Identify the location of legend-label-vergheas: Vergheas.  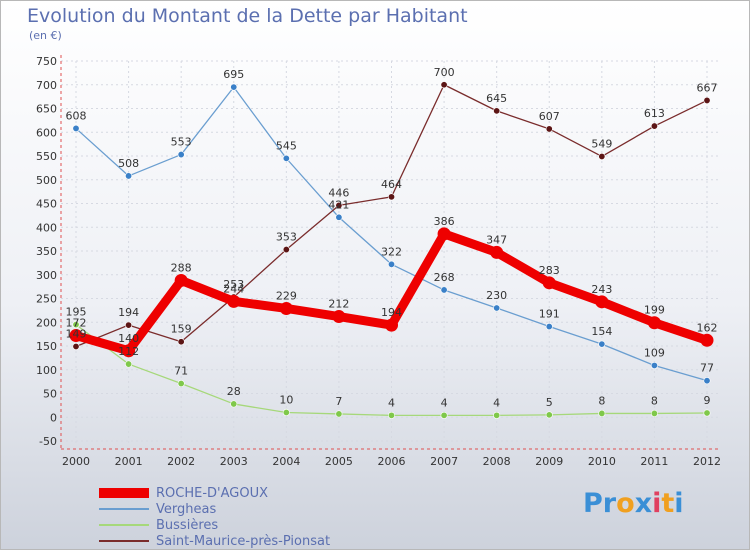
(186, 509).